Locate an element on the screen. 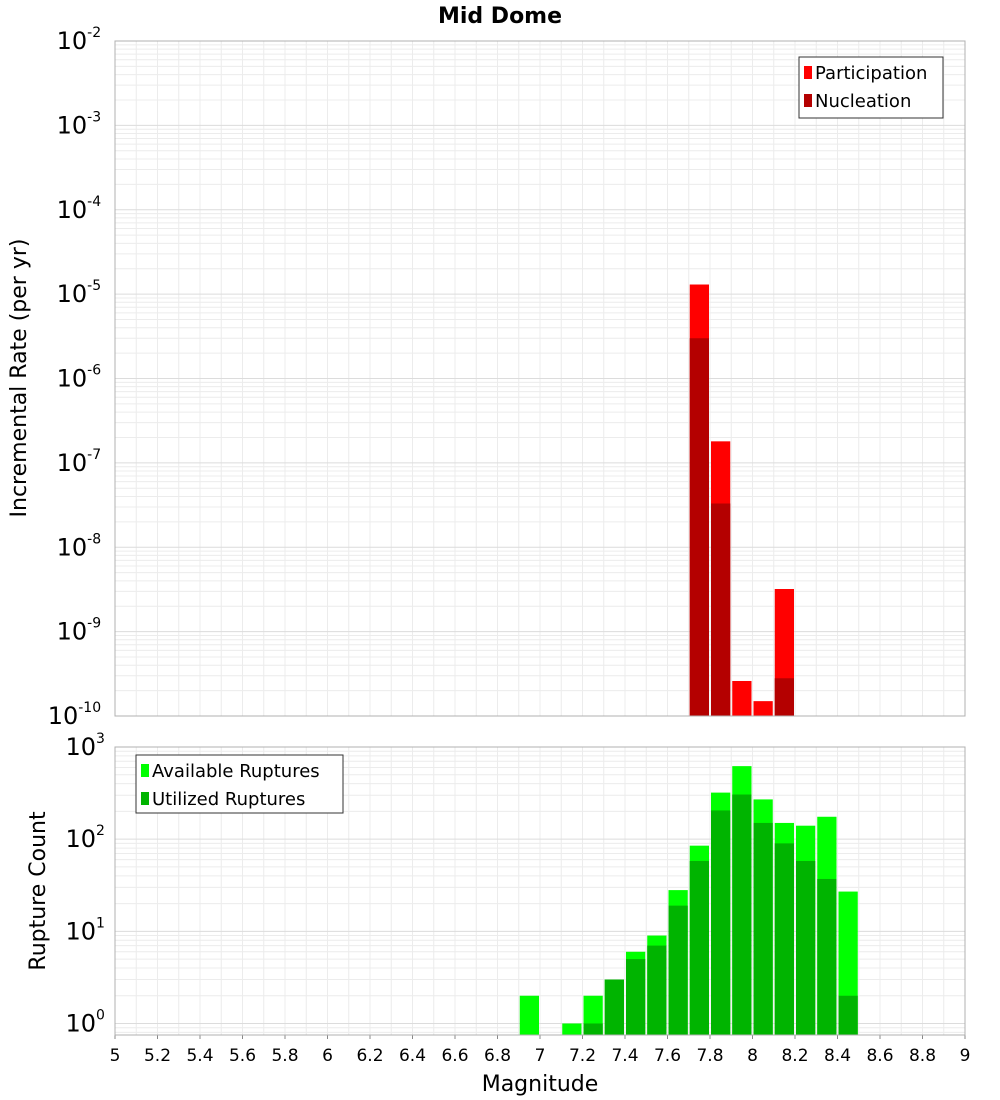 The width and height of the screenshot is (1000, 1100). magnitude-x-tick-label: 8.2 is located at coordinates (794, 1056).